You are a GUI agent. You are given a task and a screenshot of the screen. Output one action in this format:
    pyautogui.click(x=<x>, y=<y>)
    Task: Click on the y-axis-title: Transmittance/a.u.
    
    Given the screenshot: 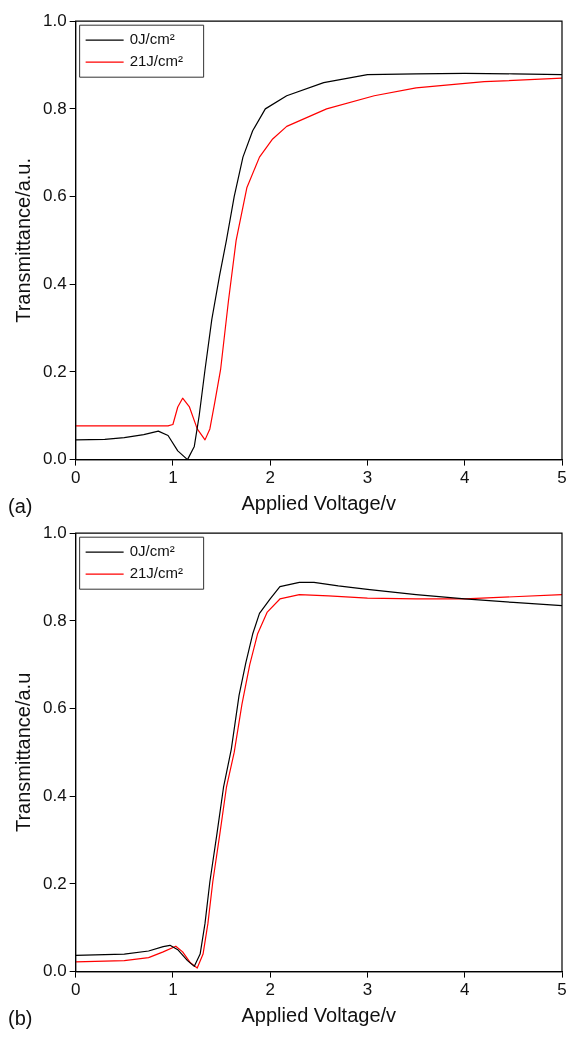 What is the action you would take?
    pyautogui.click(x=22, y=240)
    